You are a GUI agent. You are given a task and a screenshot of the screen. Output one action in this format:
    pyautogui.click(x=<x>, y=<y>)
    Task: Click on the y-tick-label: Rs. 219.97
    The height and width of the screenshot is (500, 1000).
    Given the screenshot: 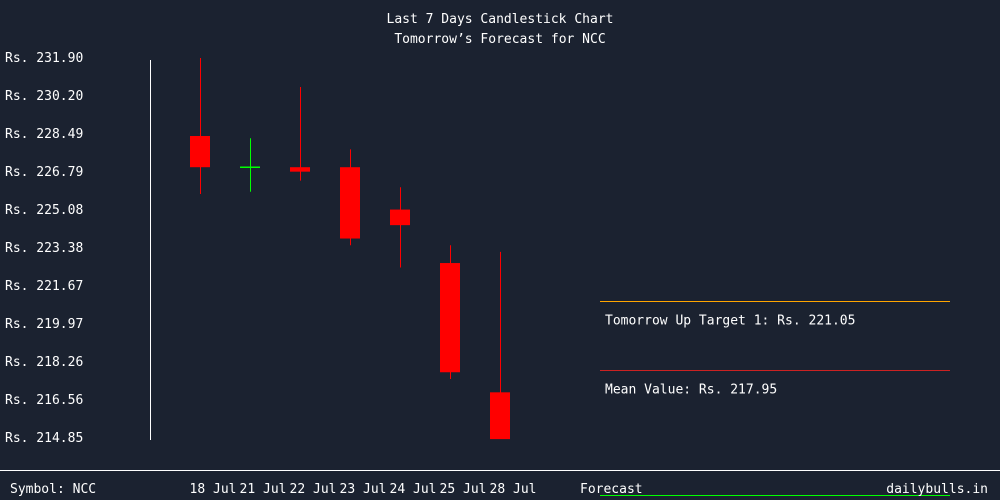 What is the action you would take?
    pyautogui.click(x=44, y=324)
    